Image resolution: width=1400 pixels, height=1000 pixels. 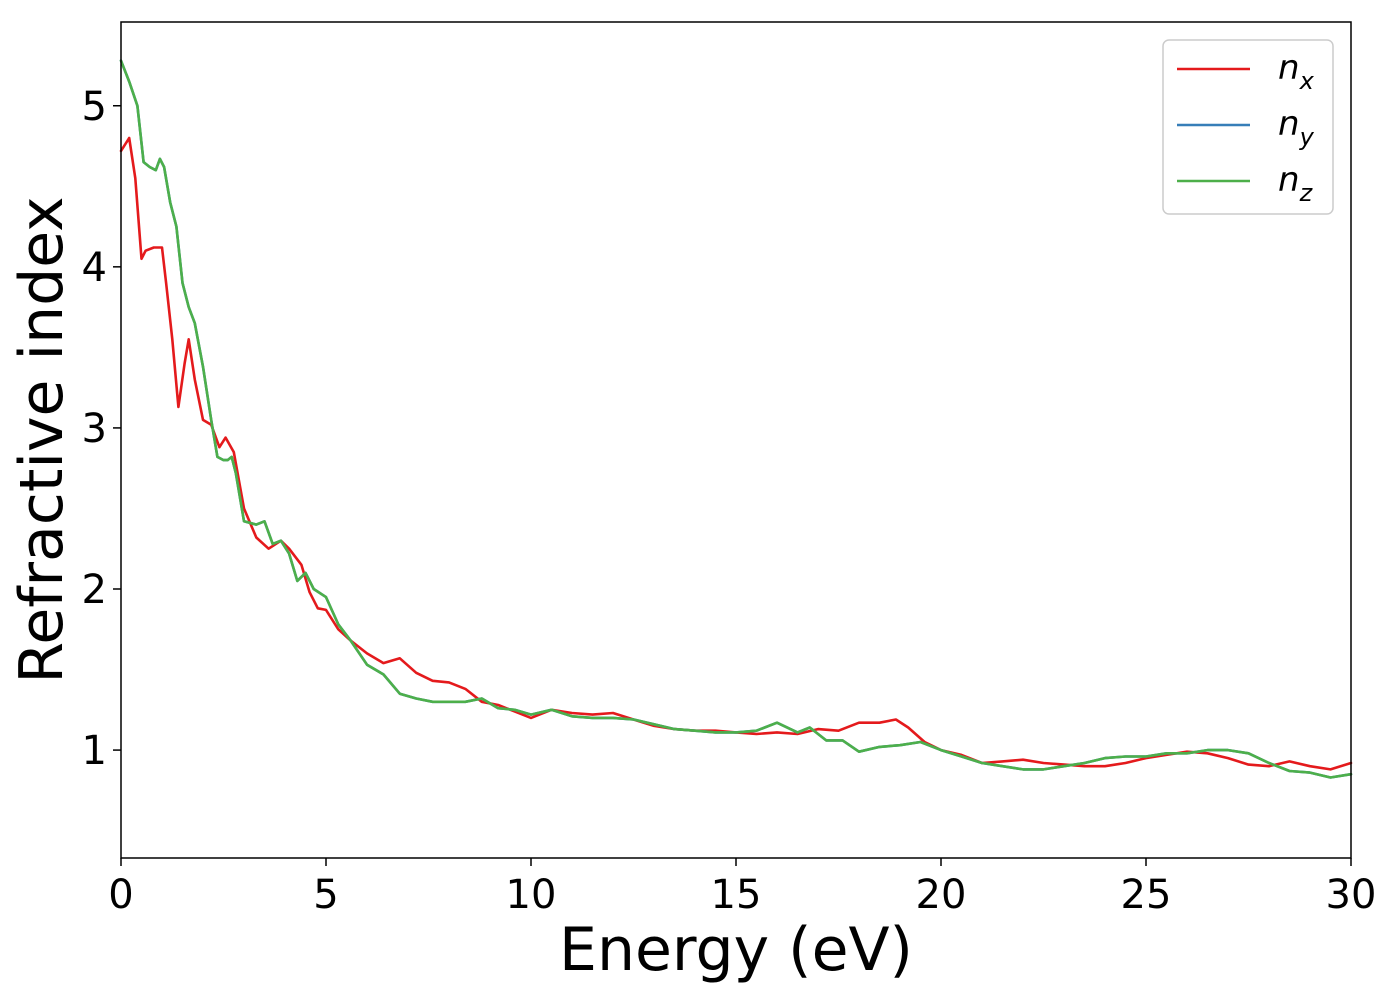 What do you see at coordinates (736, 950) in the screenshot?
I see `x-axis-title: Energy (eV)` at bounding box center [736, 950].